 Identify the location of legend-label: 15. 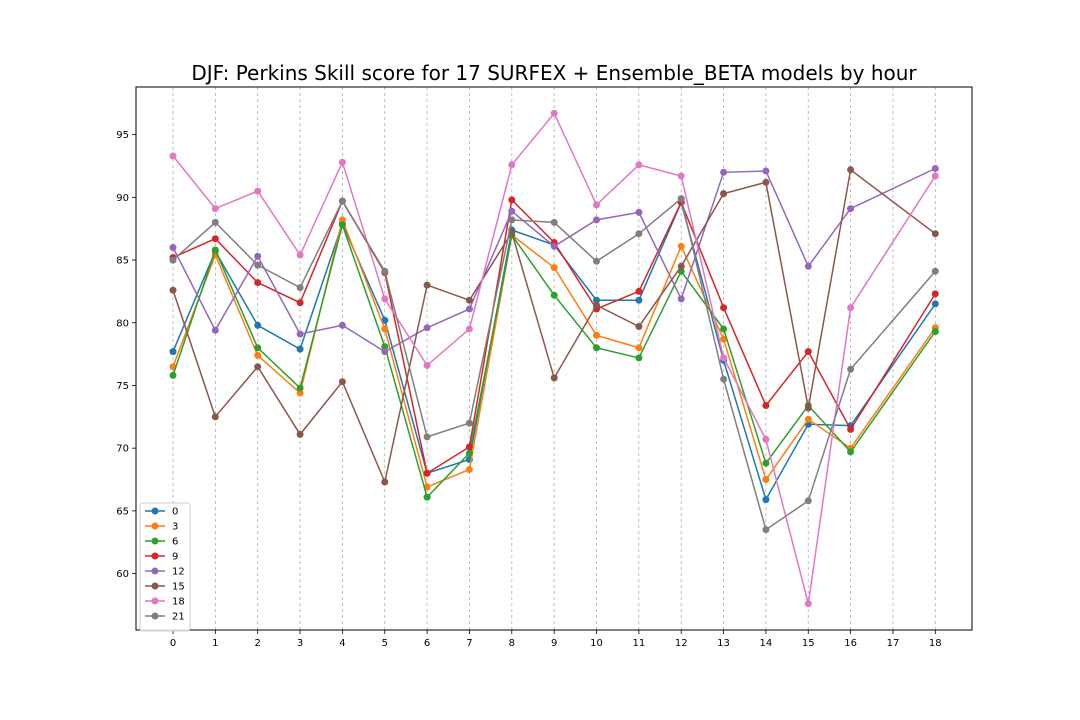
(178, 587).